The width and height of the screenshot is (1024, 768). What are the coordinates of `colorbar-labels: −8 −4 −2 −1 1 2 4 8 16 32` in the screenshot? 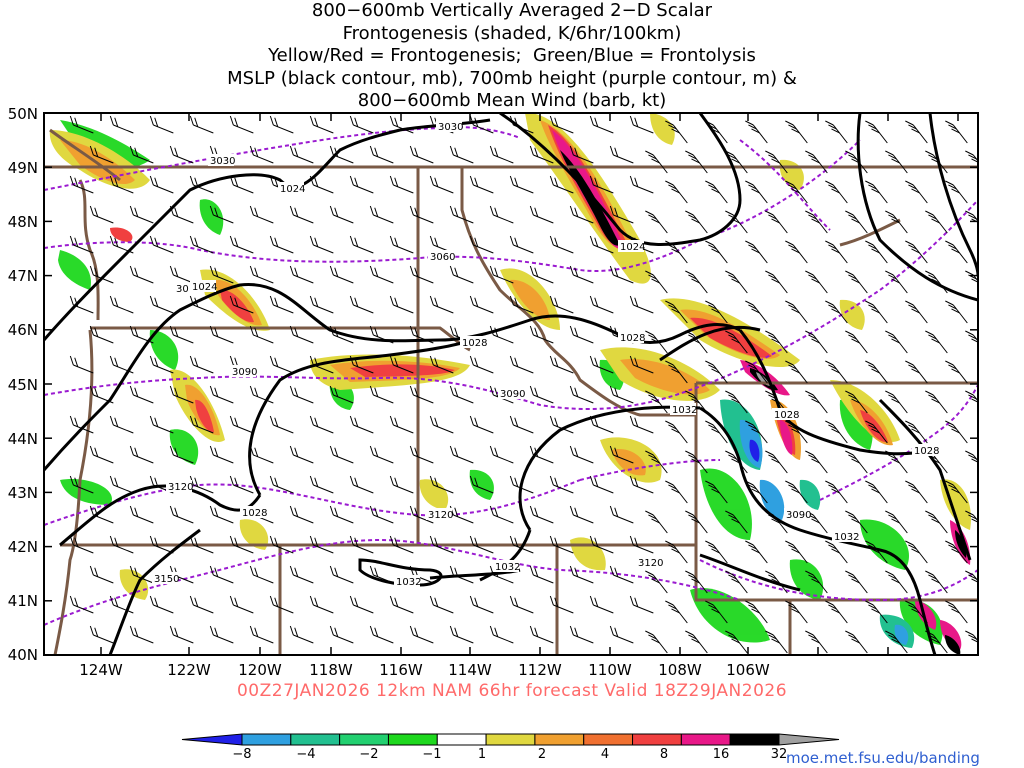 It's located at (509, 754).